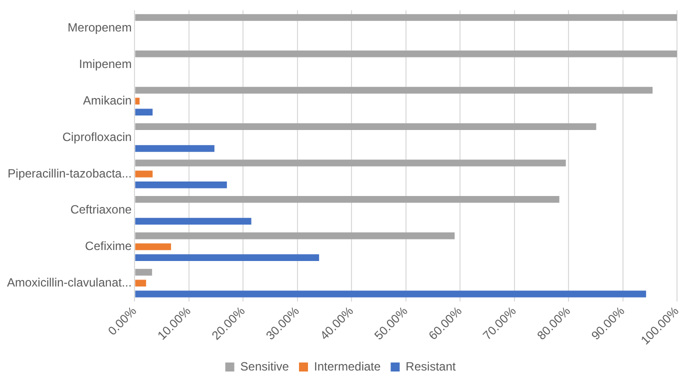 The image size is (697, 385). Describe the element at coordinates (431, 366) in the screenshot. I see `legend-label: Resistant` at that location.